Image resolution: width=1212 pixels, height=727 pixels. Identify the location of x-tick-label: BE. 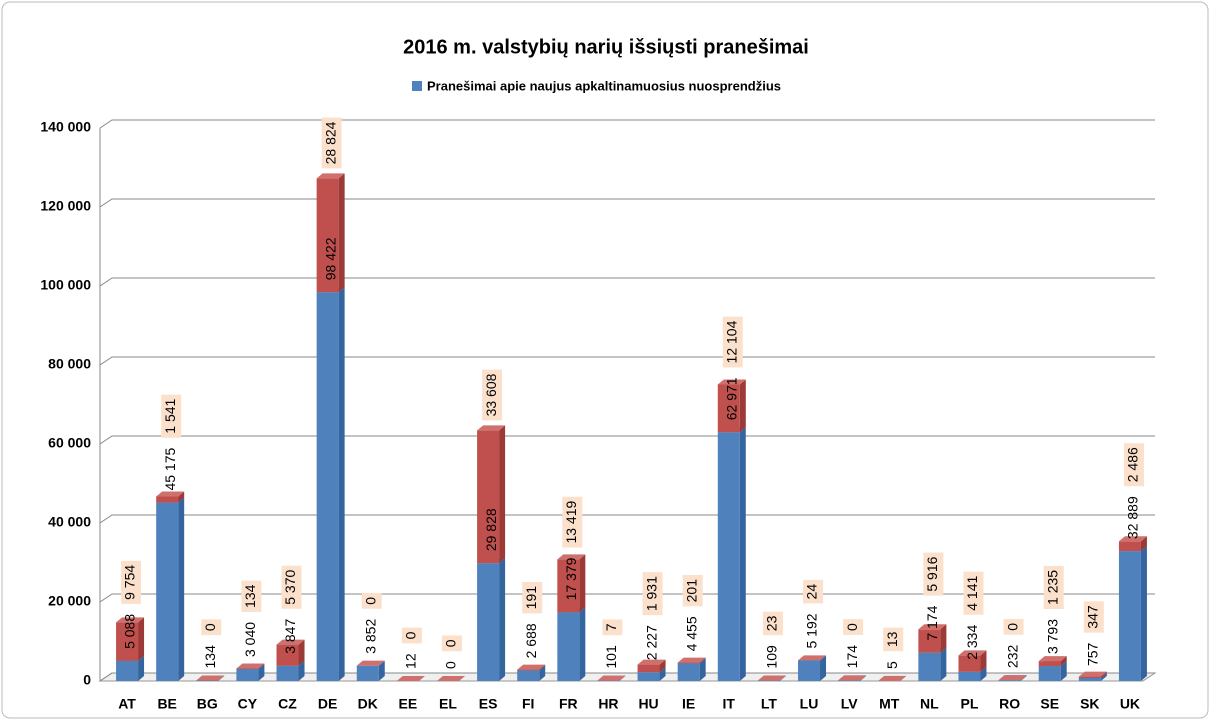
(166, 704).